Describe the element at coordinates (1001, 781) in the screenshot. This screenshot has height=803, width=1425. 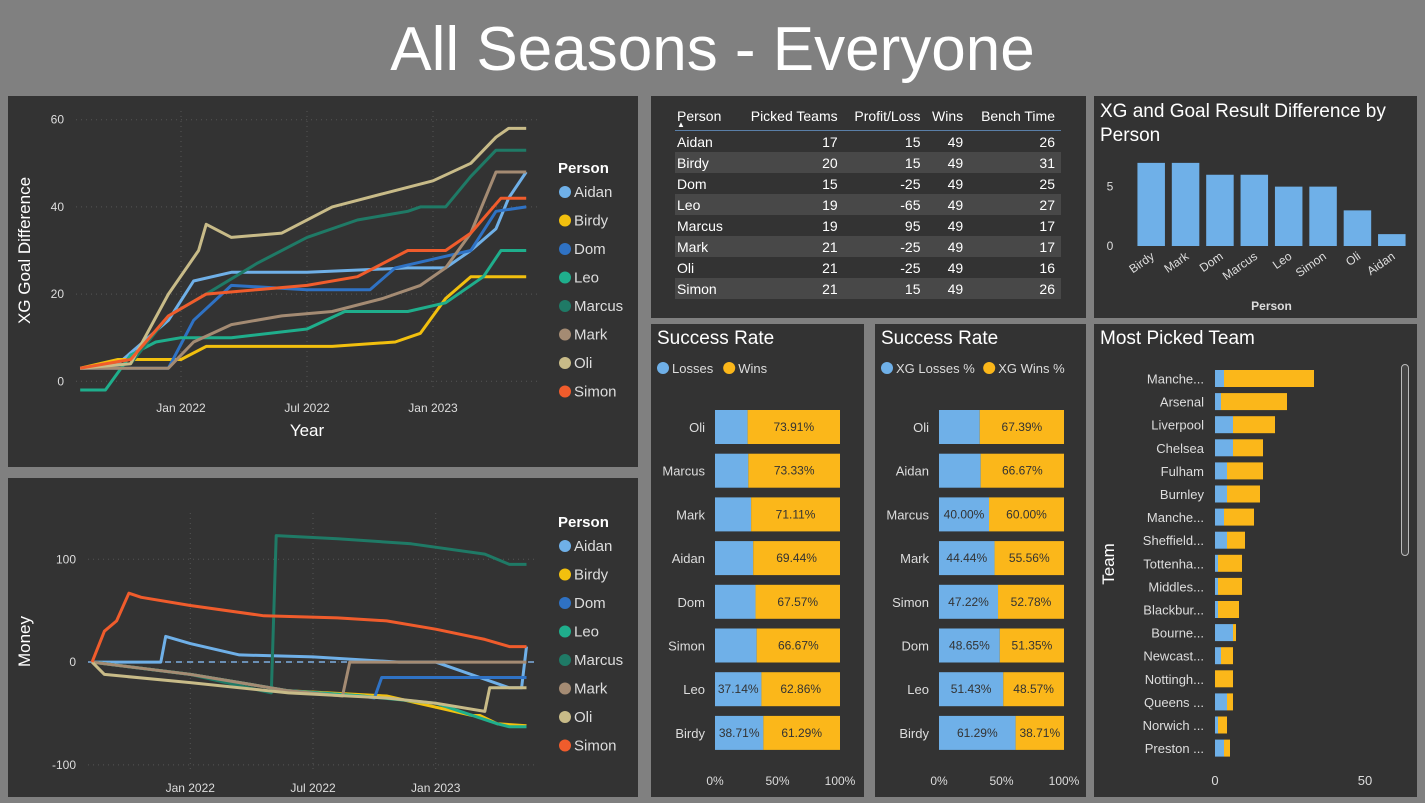
I see `x-tick-label: 50%` at that location.